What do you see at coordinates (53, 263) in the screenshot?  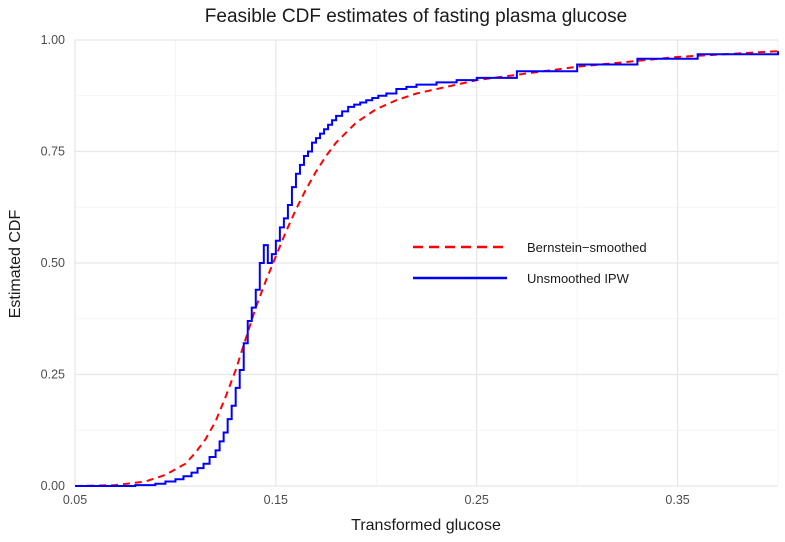 I see `y-tick-label: 0.50` at bounding box center [53, 263].